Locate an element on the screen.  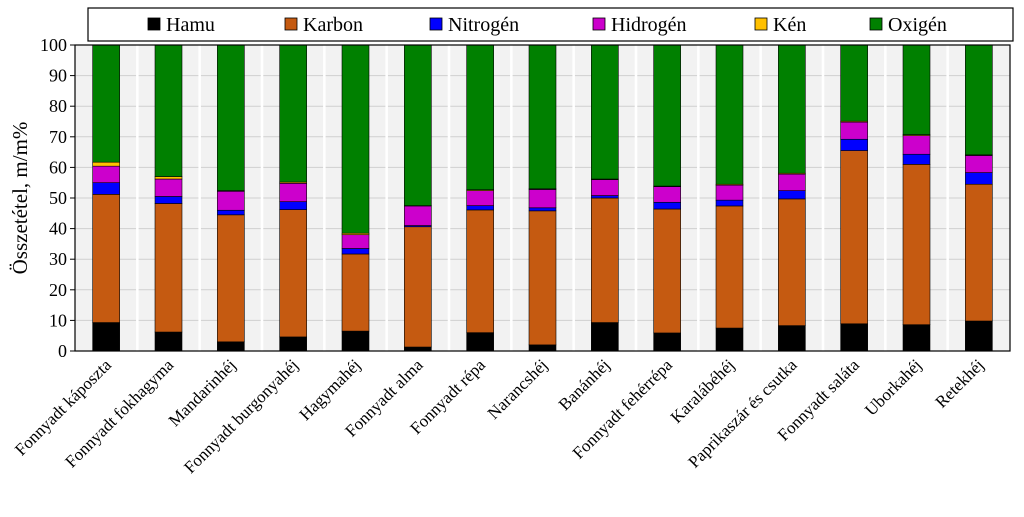
y-tick-label: 60 is located at coordinates (58, 167).